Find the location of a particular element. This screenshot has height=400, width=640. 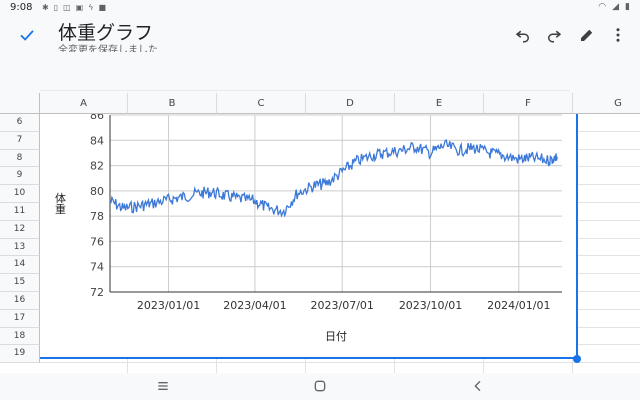

row-header-15: 15 is located at coordinates (20, 283).